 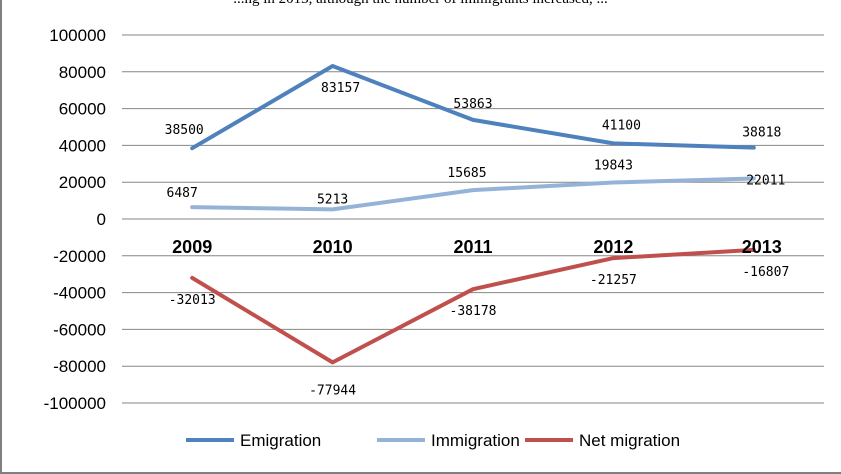 I want to click on data-label: -38178, so click(x=473, y=311).